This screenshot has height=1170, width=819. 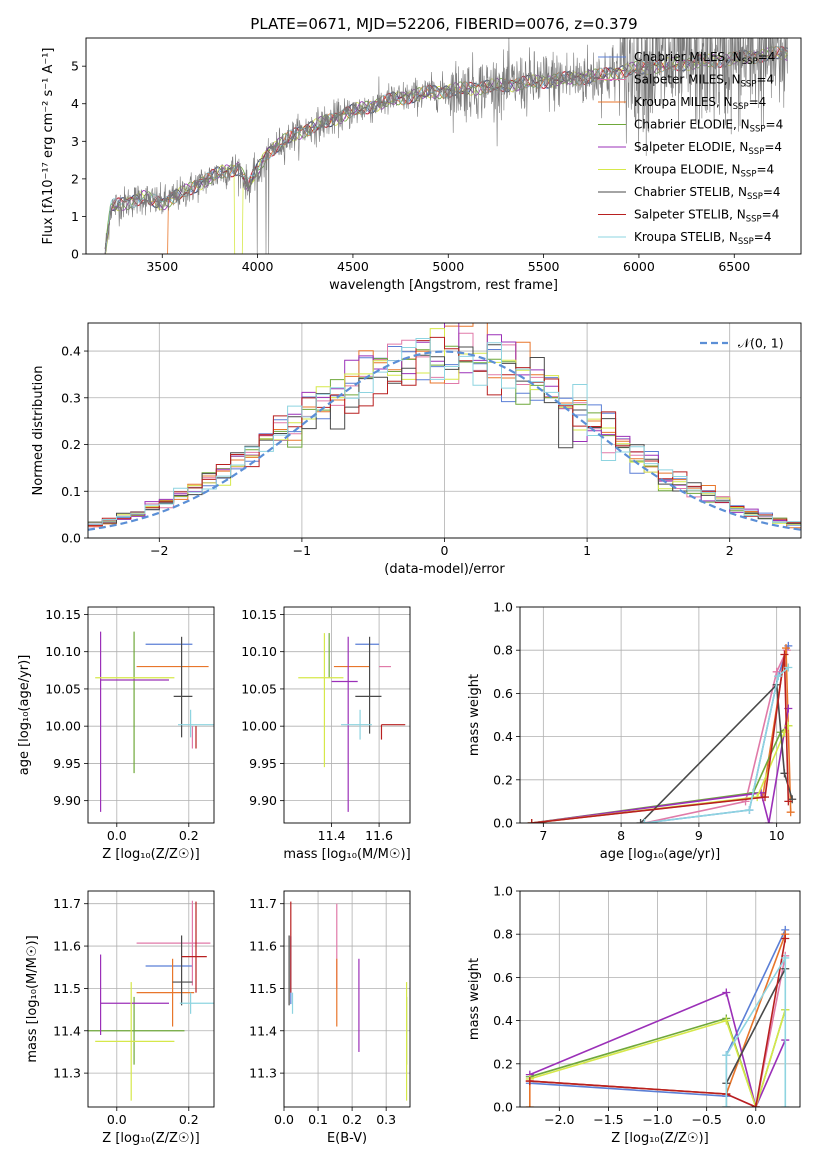 I want to click on x-tick-label: 6000, so click(x=639, y=266).